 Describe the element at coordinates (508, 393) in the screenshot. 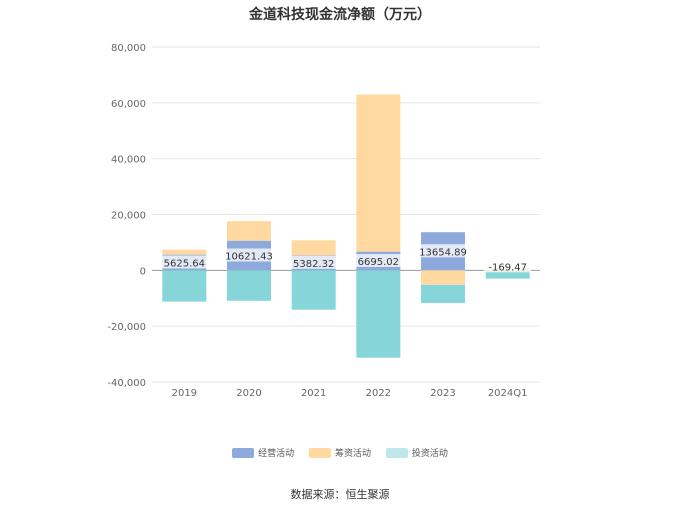

I see `x-tick-label: 2024Q1` at that location.